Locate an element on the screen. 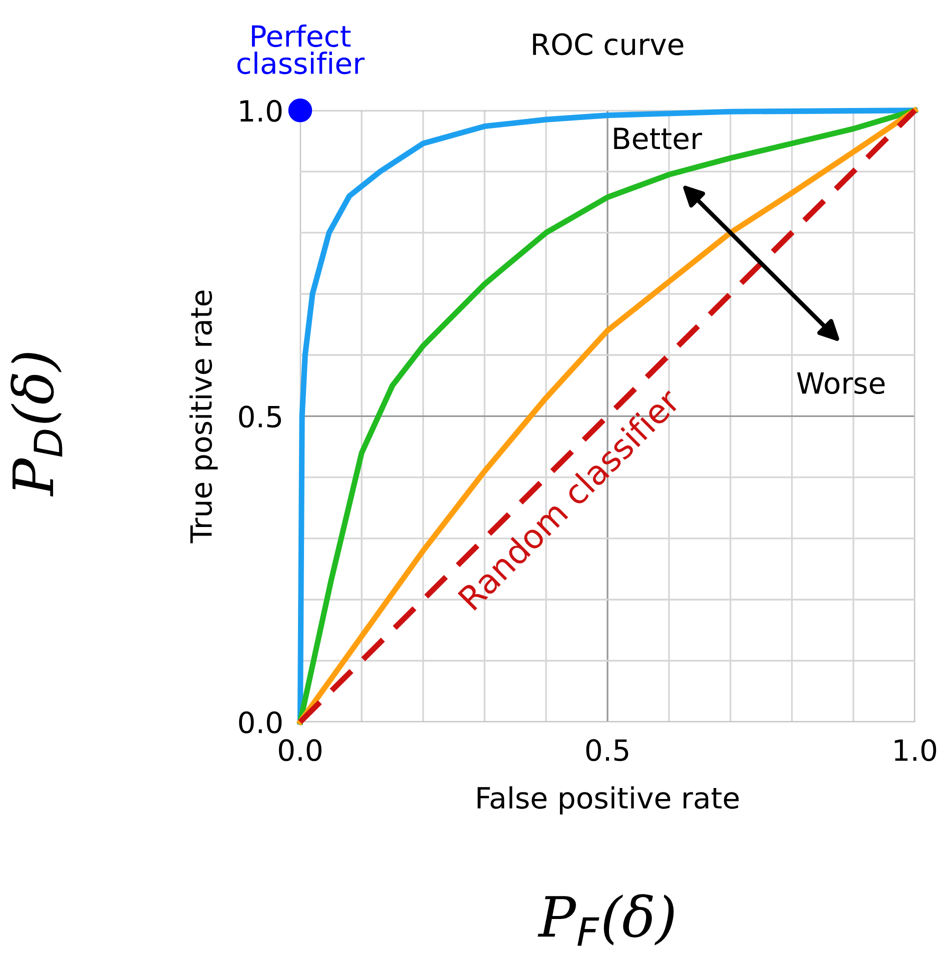  chart-title: ROC curve is located at coordinates (608, 44).